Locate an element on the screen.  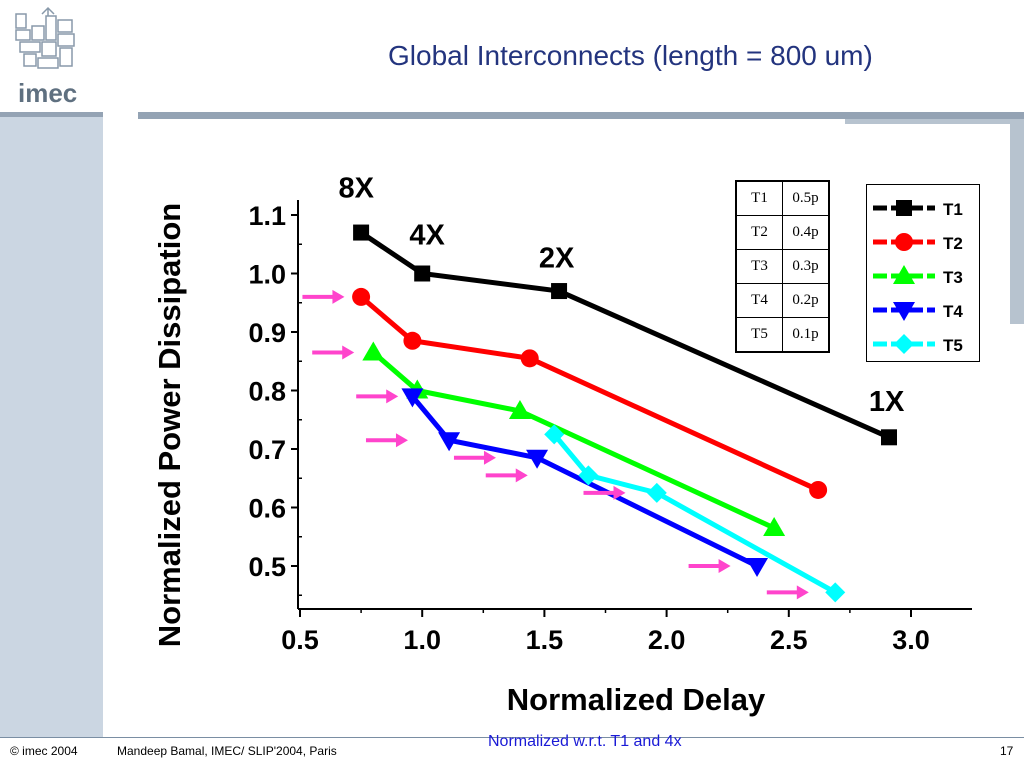
annotation-label: 8X is located at coordinates (356, 188).